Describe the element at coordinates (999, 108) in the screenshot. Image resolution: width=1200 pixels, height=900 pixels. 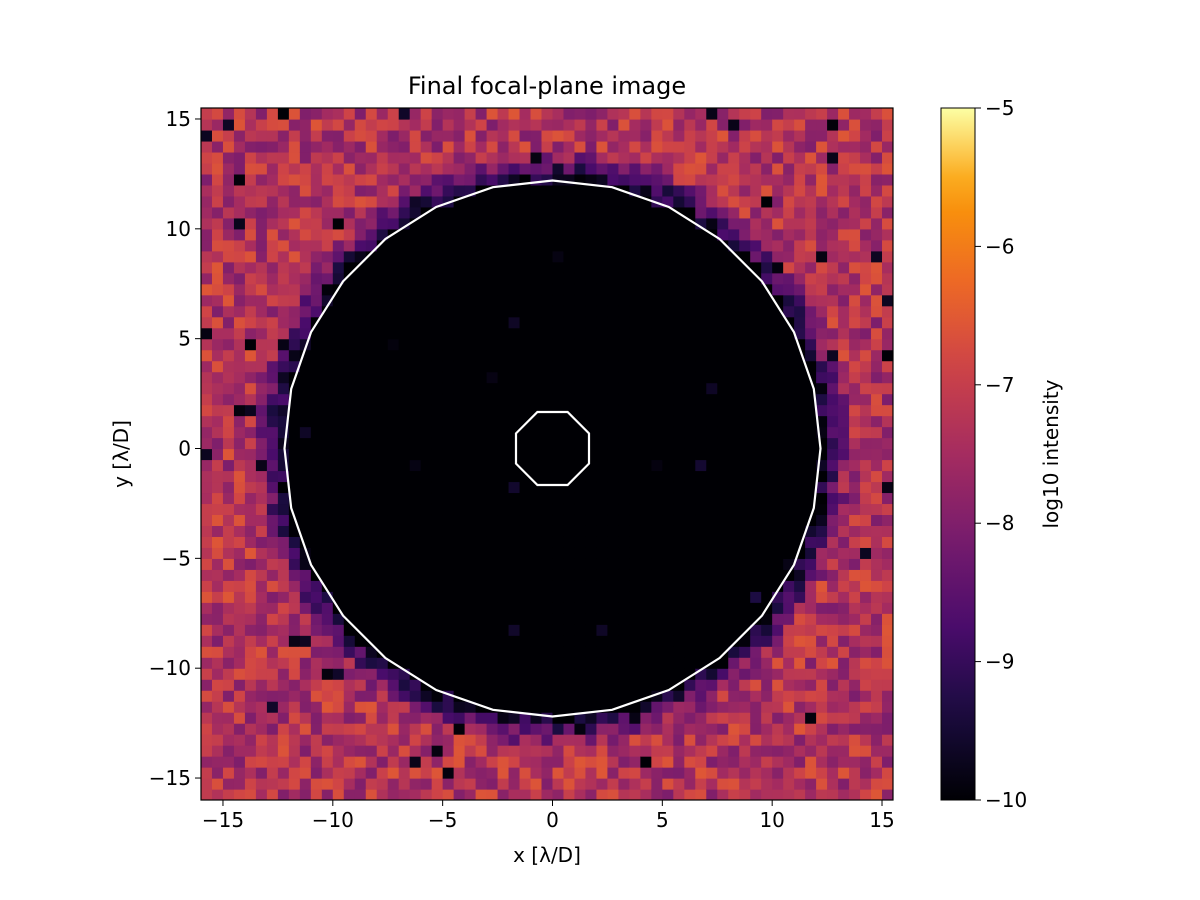
I see `colorbar-tick-label: −5` at that location.